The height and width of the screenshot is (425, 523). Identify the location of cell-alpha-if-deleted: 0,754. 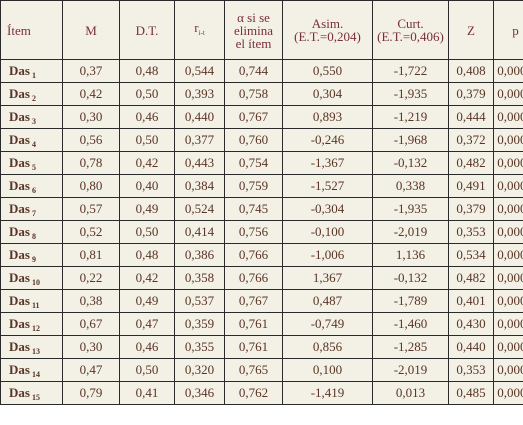
(253, 163).